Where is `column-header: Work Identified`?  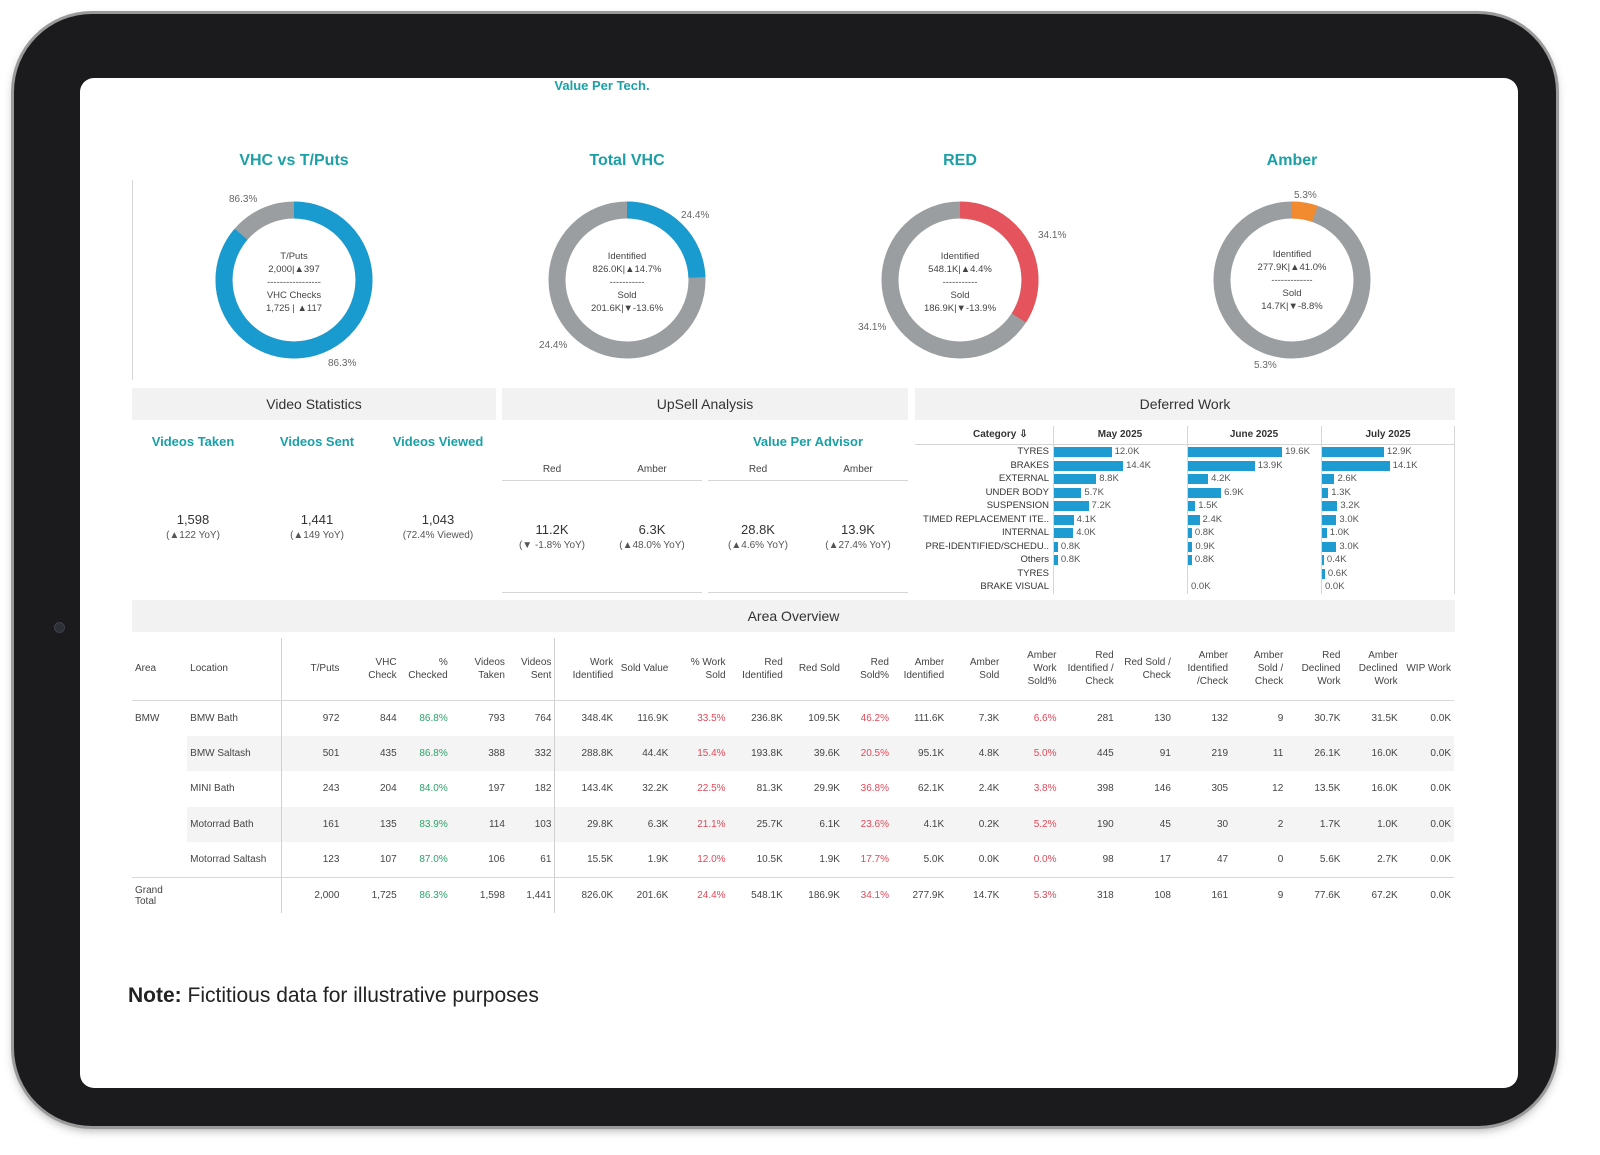
column-header: Work Identified is located at coordinates (585, 669).